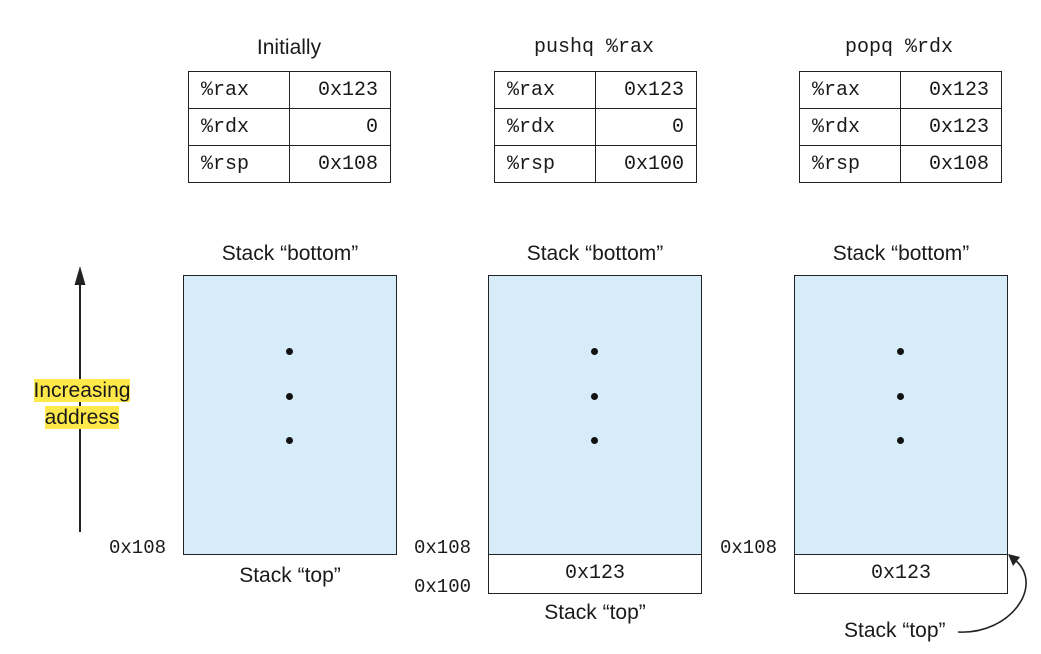 This screenshot has width=1041, height=654. I want to click on panel-title-initially: Initially, so click(289, 47).